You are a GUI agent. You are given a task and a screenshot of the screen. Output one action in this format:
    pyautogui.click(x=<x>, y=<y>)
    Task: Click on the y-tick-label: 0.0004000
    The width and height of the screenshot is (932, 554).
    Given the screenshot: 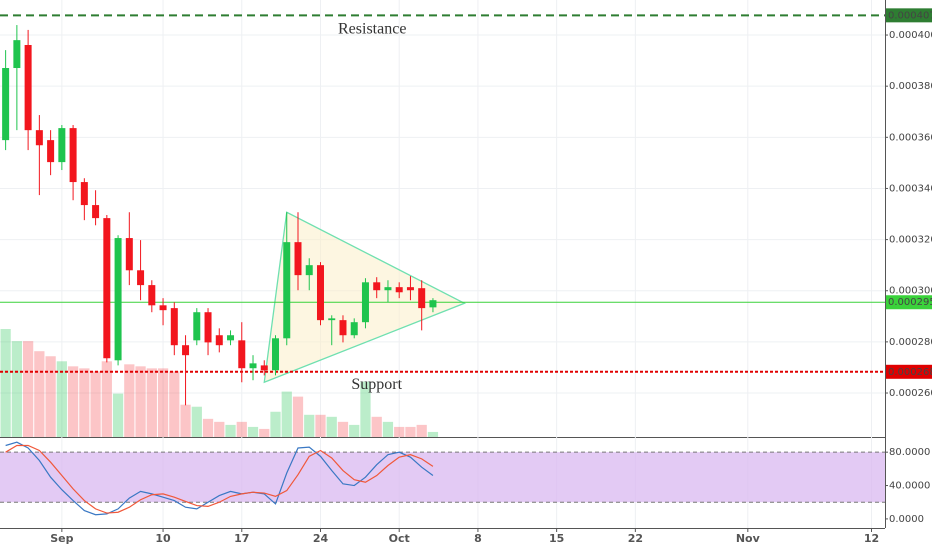 What is the action you would take?
    pyautogui.click(x=910, y=35)
    